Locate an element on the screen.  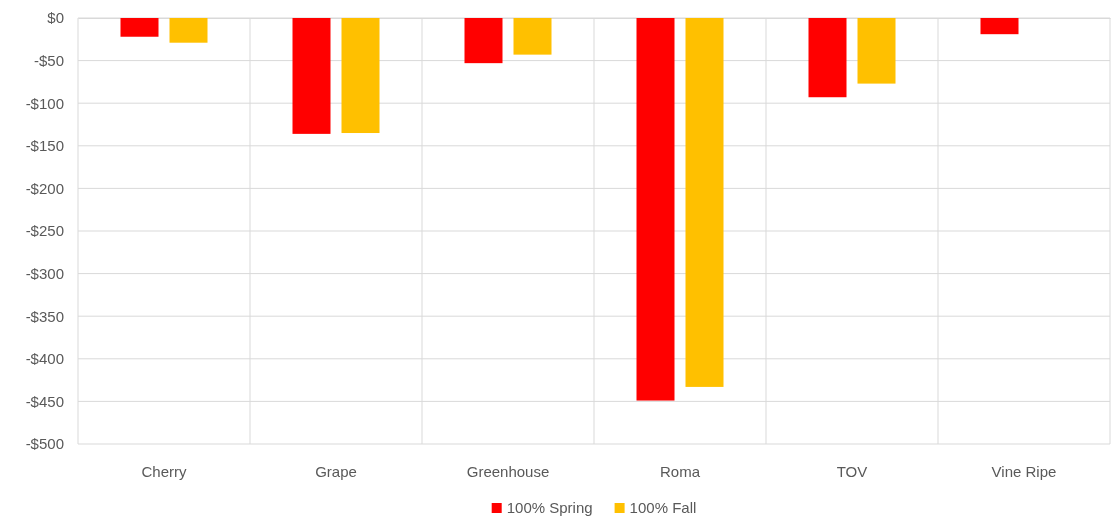
y-tick-label: -$150 is located at coordinates (44, 146).